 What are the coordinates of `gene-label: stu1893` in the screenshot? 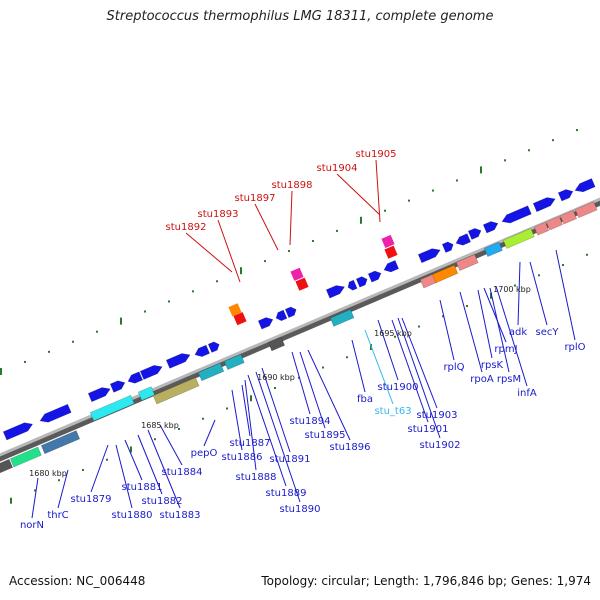 It's located at (218, 214).